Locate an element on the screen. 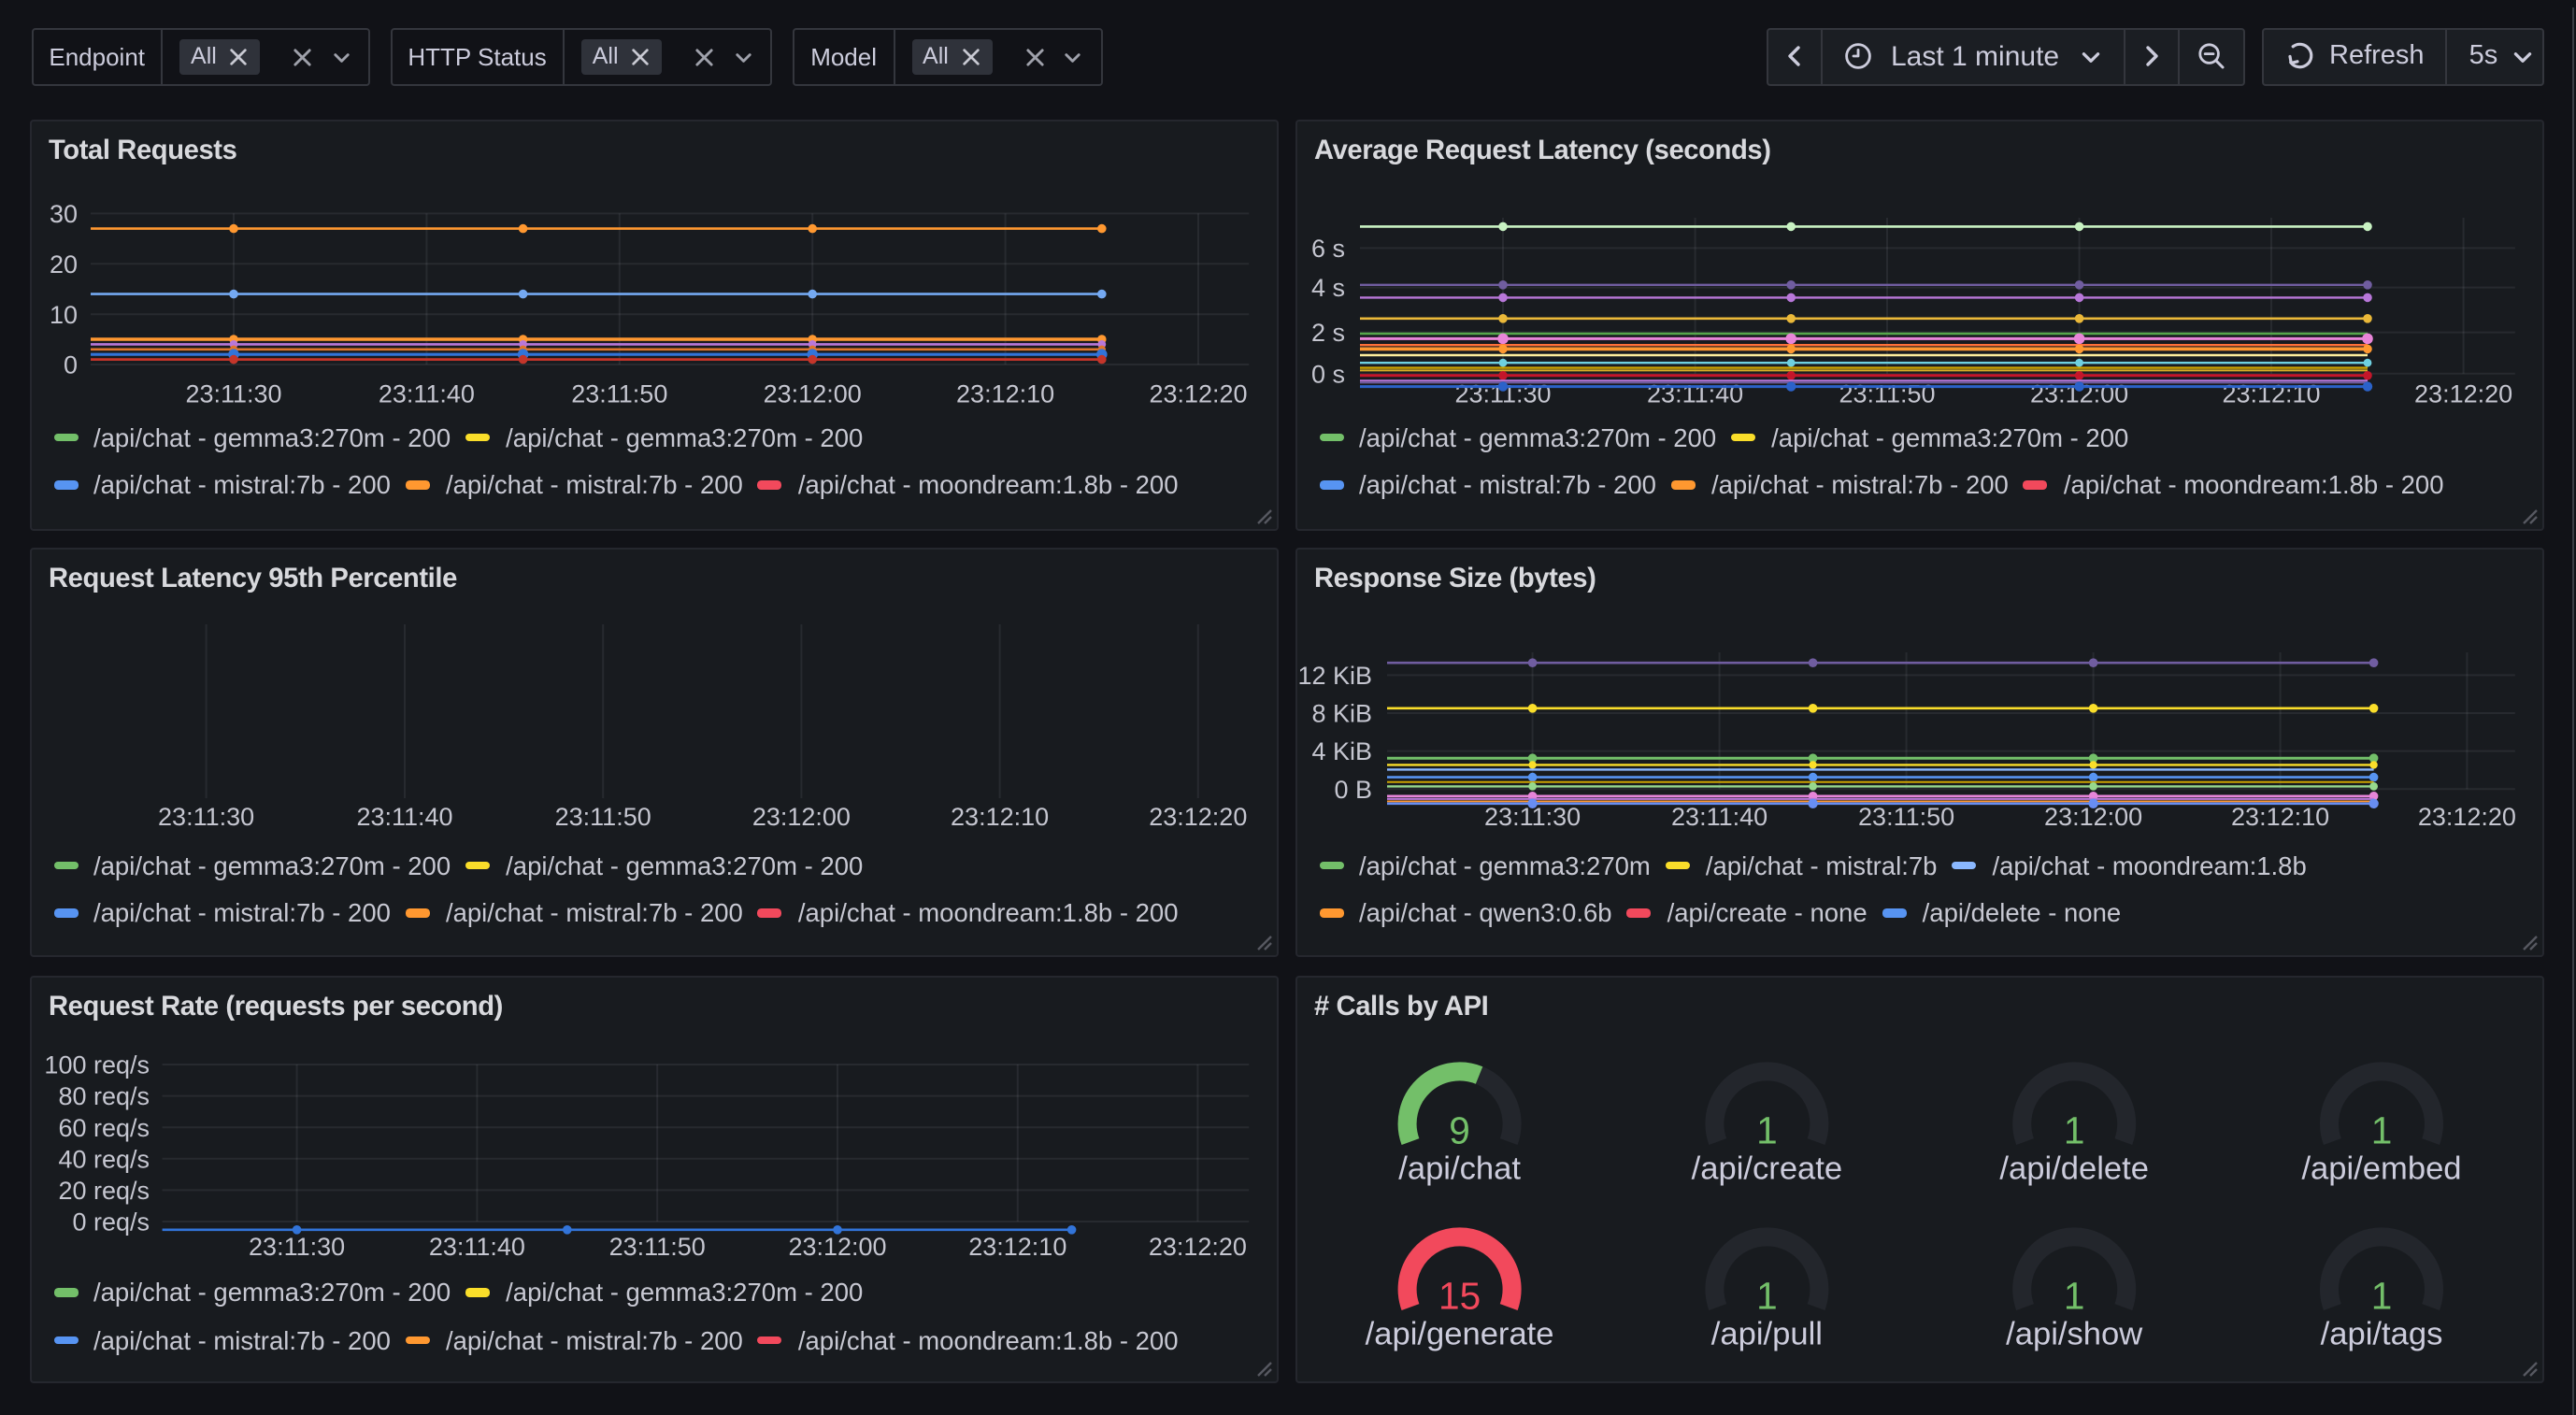  svg-text: 20 req/s is located at coordinates (104, 1190).